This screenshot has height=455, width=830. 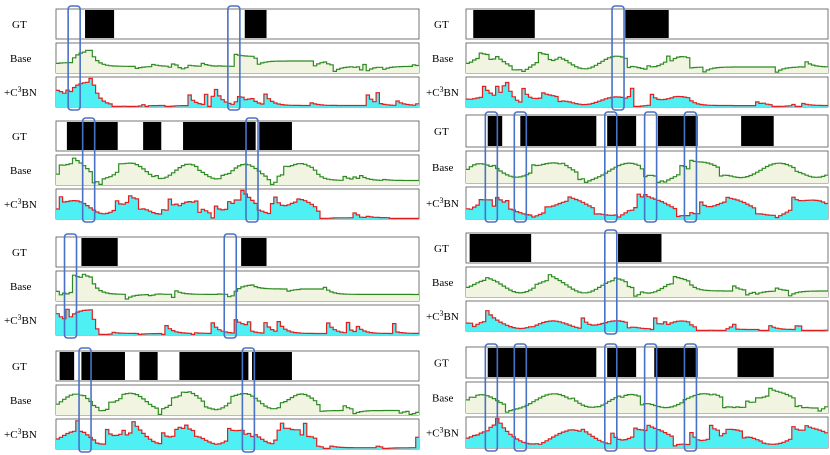 I want to click on panel-7: GT Base +C3BN, so click(x=212, y=400).